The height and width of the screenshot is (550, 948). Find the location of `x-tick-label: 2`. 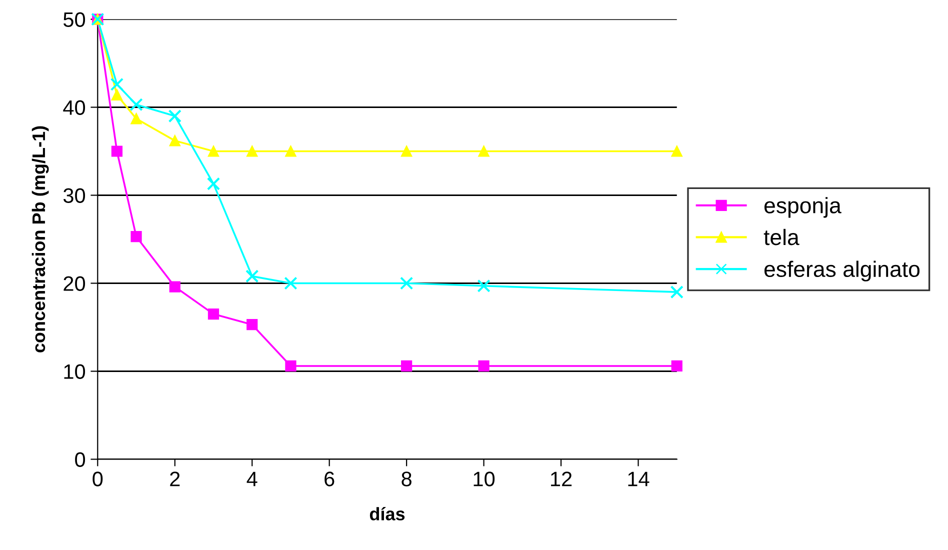

x-tick-label: 2 is located at coordinates (175, 479).